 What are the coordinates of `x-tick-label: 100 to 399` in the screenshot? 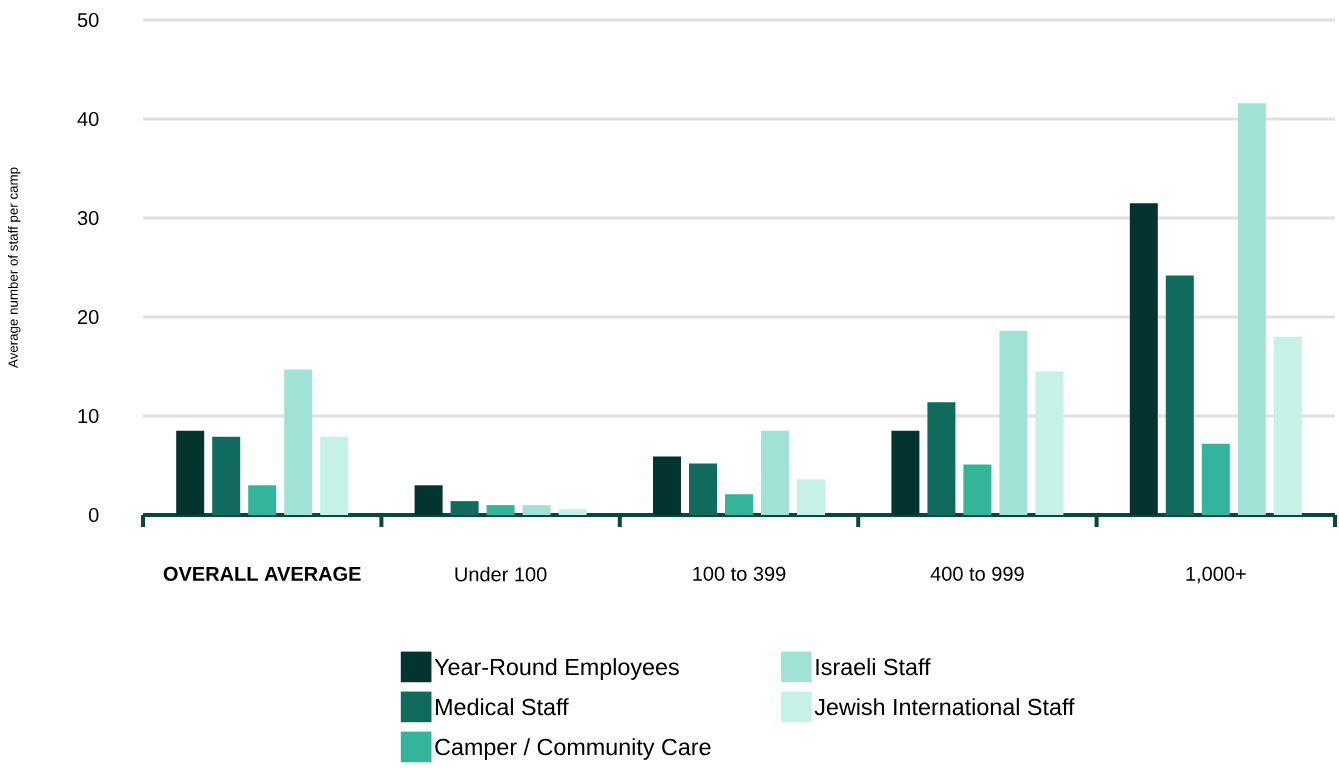 It's located at (739, 573).